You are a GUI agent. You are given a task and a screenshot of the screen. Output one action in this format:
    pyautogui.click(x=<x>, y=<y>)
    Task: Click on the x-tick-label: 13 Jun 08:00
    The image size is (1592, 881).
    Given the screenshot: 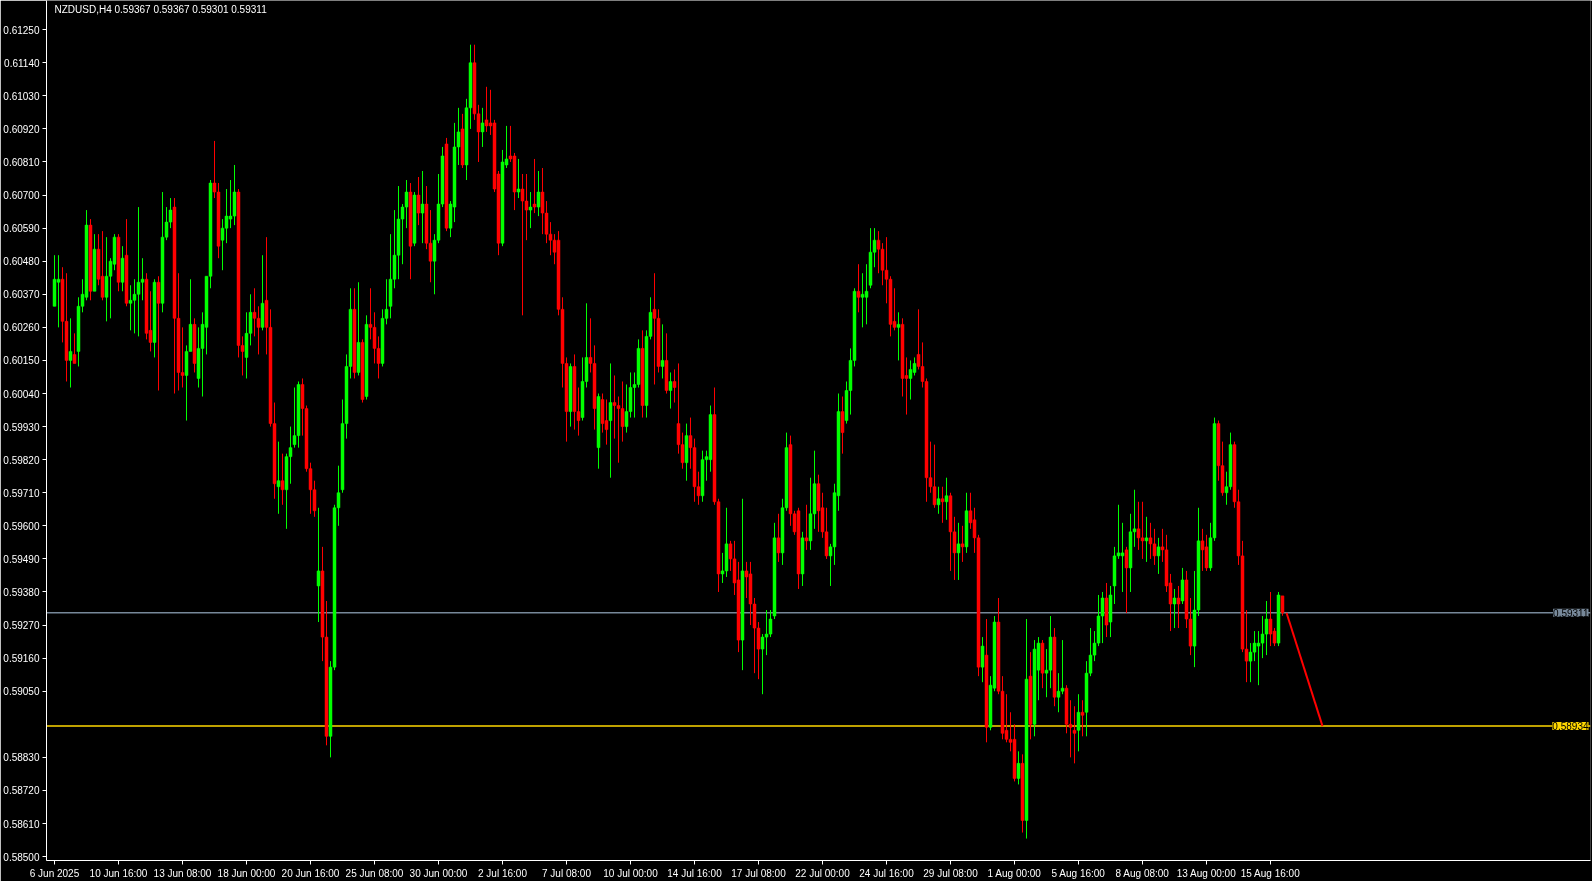 What is the action you would take?
    pyautogui.click(x=182, y=873)
    